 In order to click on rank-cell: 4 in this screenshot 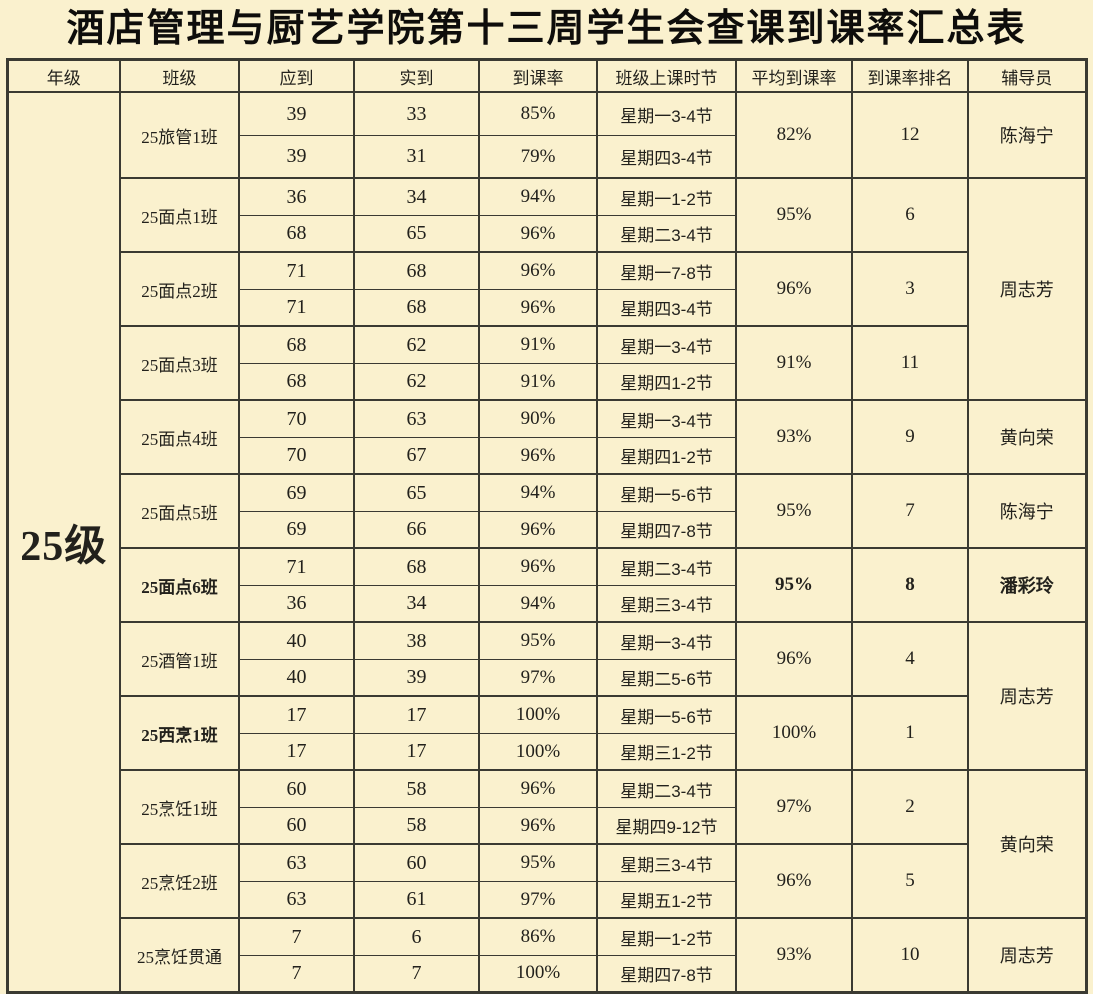, I will do `click(910, 659)`.